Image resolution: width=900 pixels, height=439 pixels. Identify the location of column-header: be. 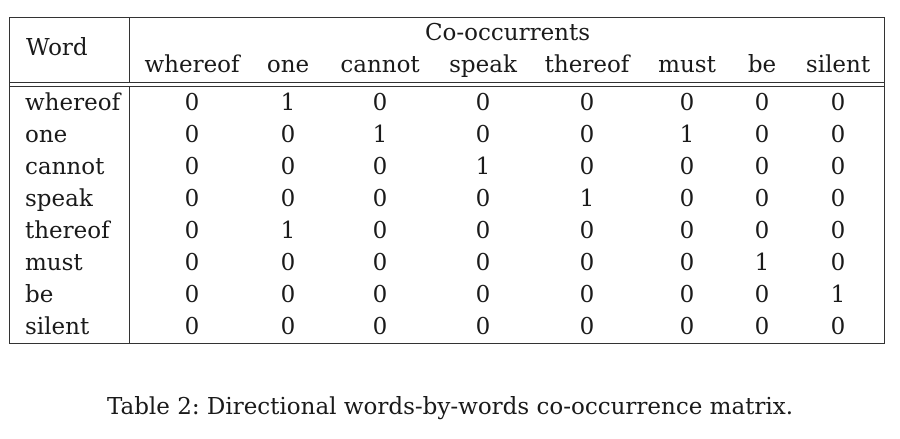
(762, 65).